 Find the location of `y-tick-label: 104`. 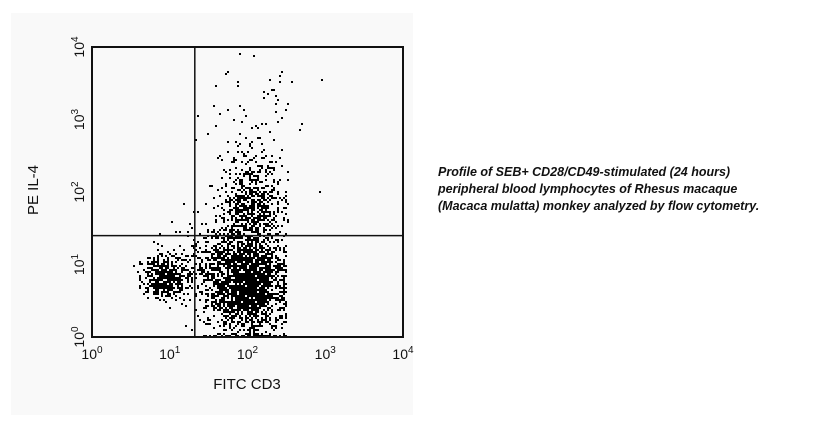

y-tick-label: 104 is located at coordinates (78, 47).